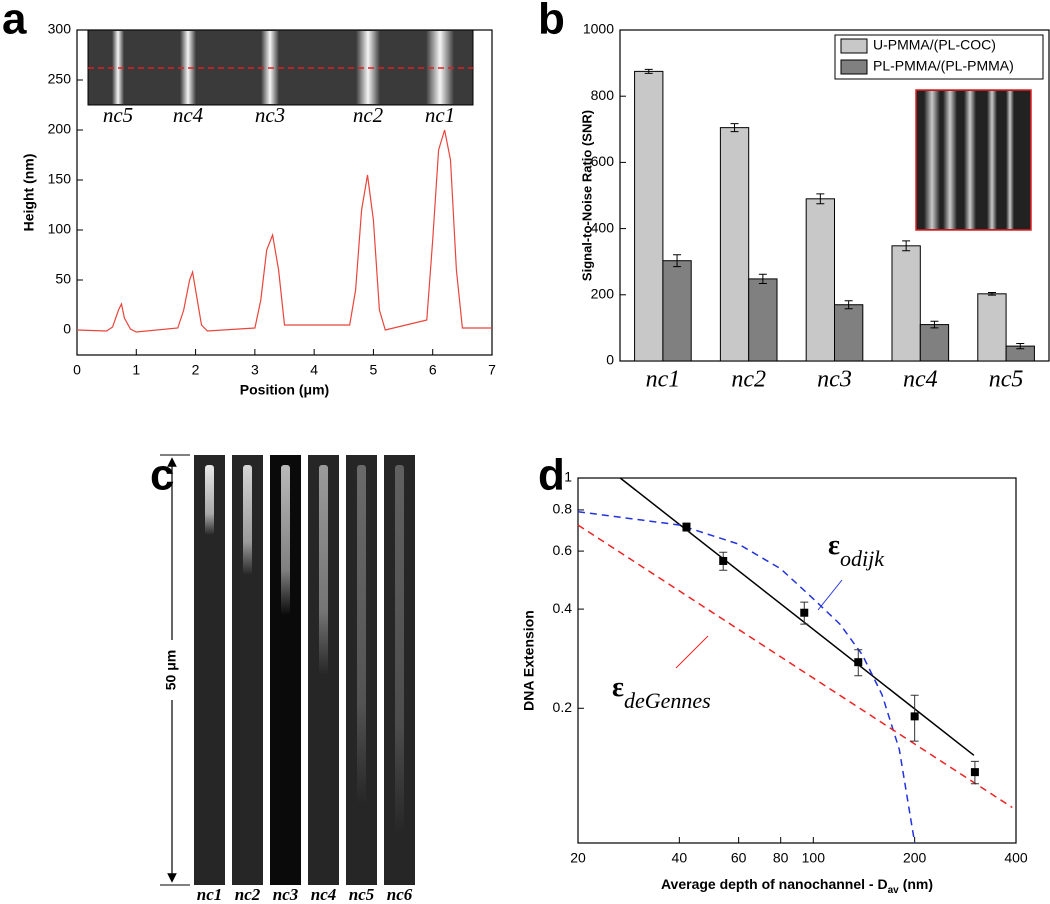  I want to click on inset-label: nc4, so click(188, 115).